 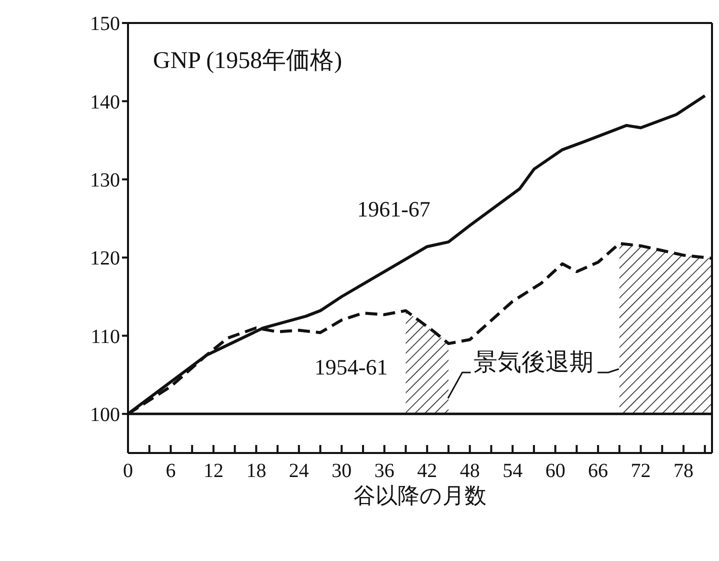 I want to click on x-tick-label: 0, so click(x=128, y=471).